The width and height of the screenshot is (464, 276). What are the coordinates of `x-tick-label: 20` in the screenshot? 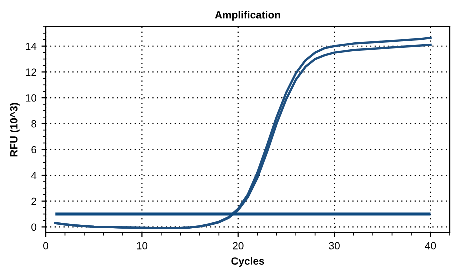 It's located at (238, 246).